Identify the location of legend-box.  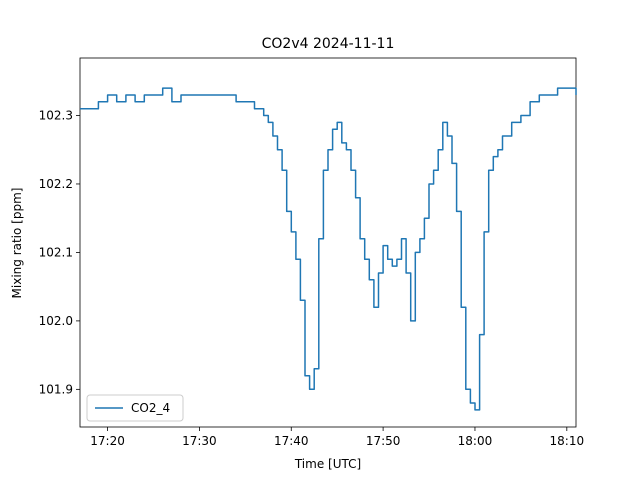
(135, 408).